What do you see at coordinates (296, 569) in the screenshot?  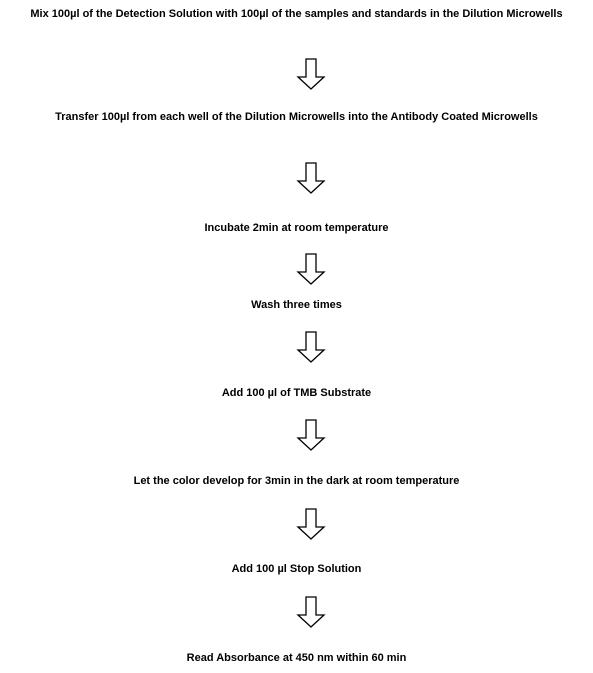 I see `step-text: Add 100 µl Stop Solution` at bounding box center [296, 569].